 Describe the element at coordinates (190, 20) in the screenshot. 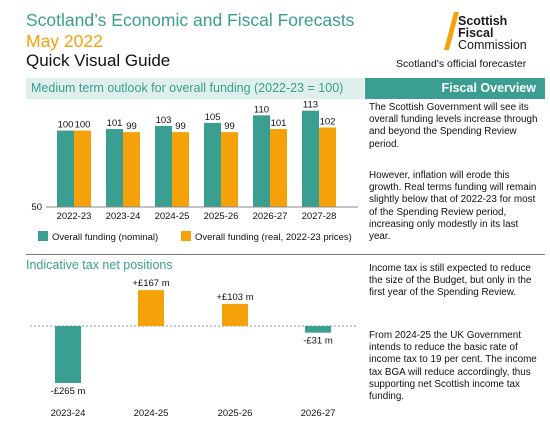

I see `report-title: Scotland’s Economic and Fiscal Forecasts` at that location.